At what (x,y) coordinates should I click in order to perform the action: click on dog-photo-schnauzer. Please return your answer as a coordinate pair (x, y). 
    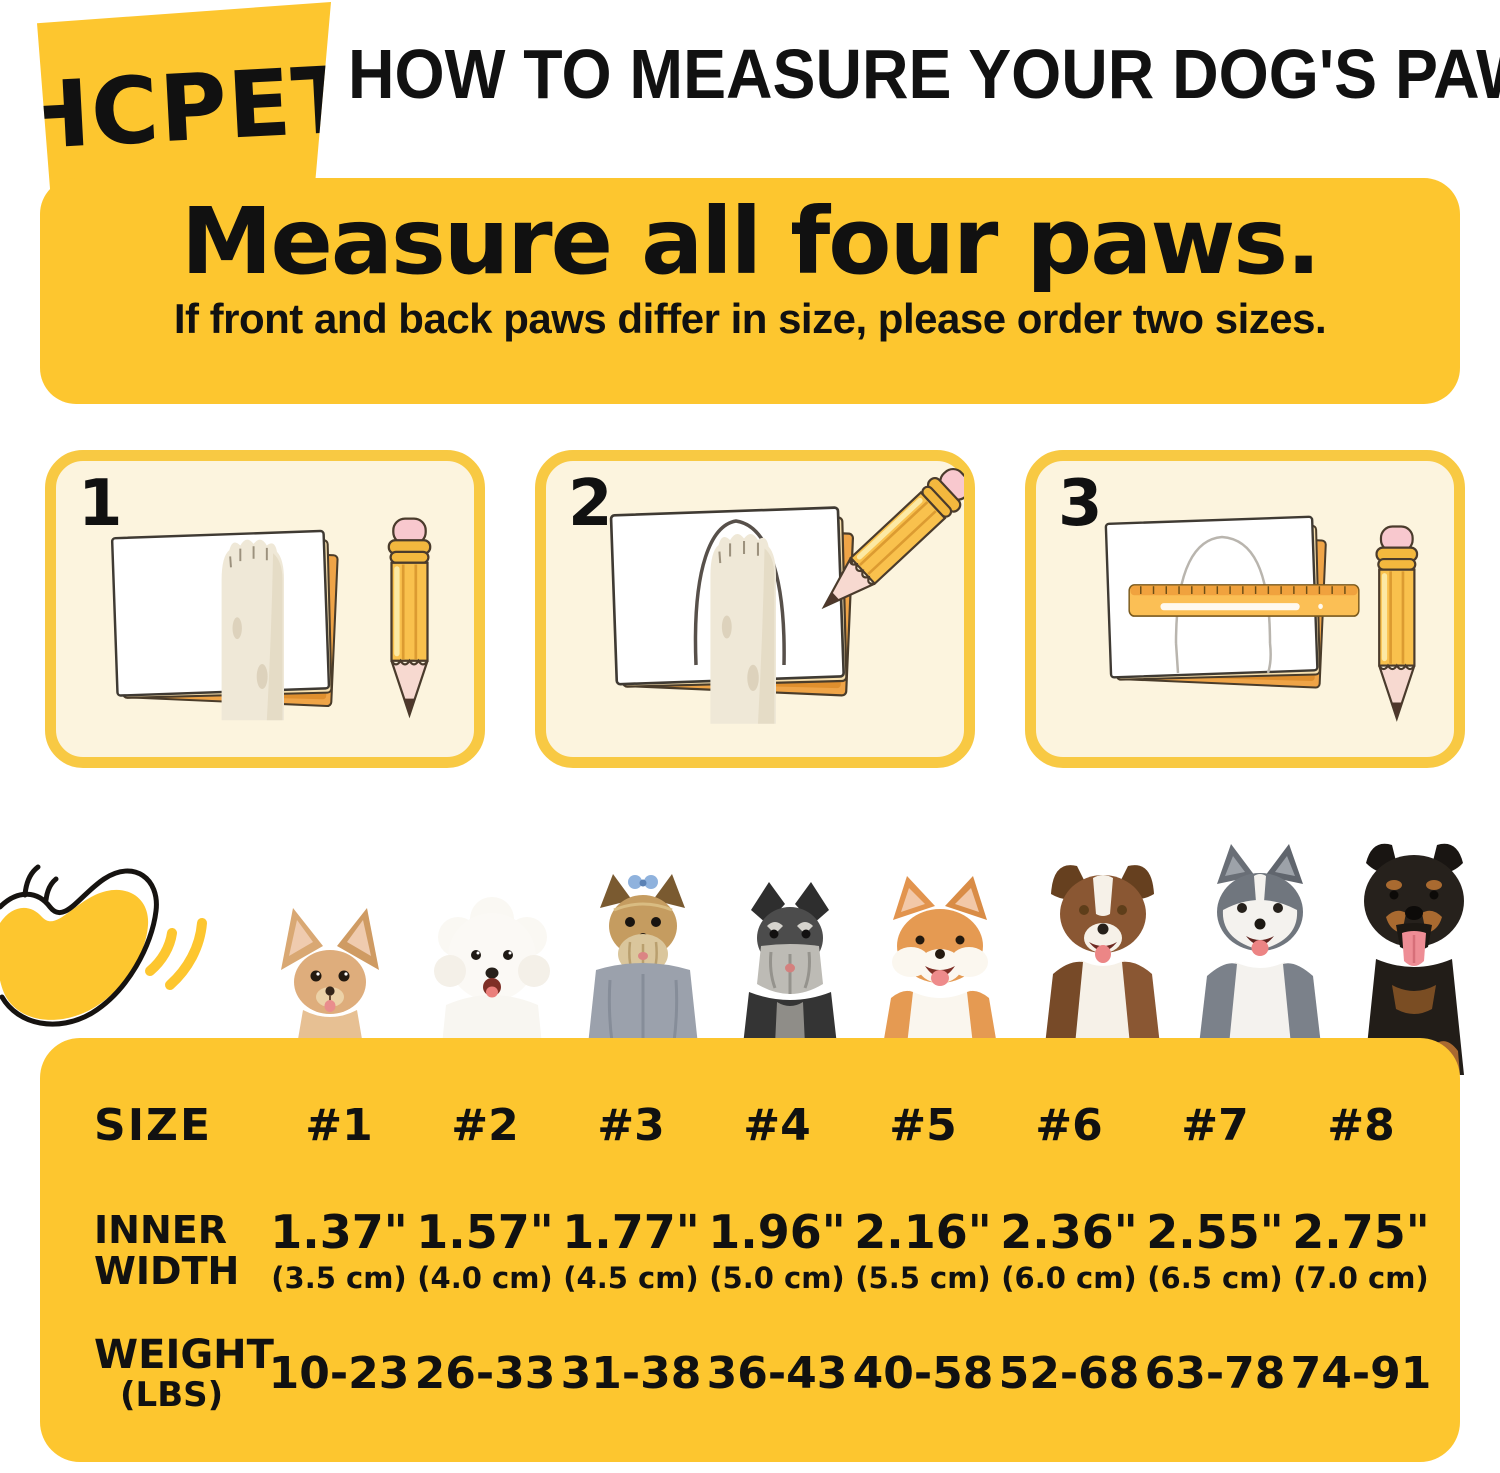
    Looking at the image, I should click on (790, 962).